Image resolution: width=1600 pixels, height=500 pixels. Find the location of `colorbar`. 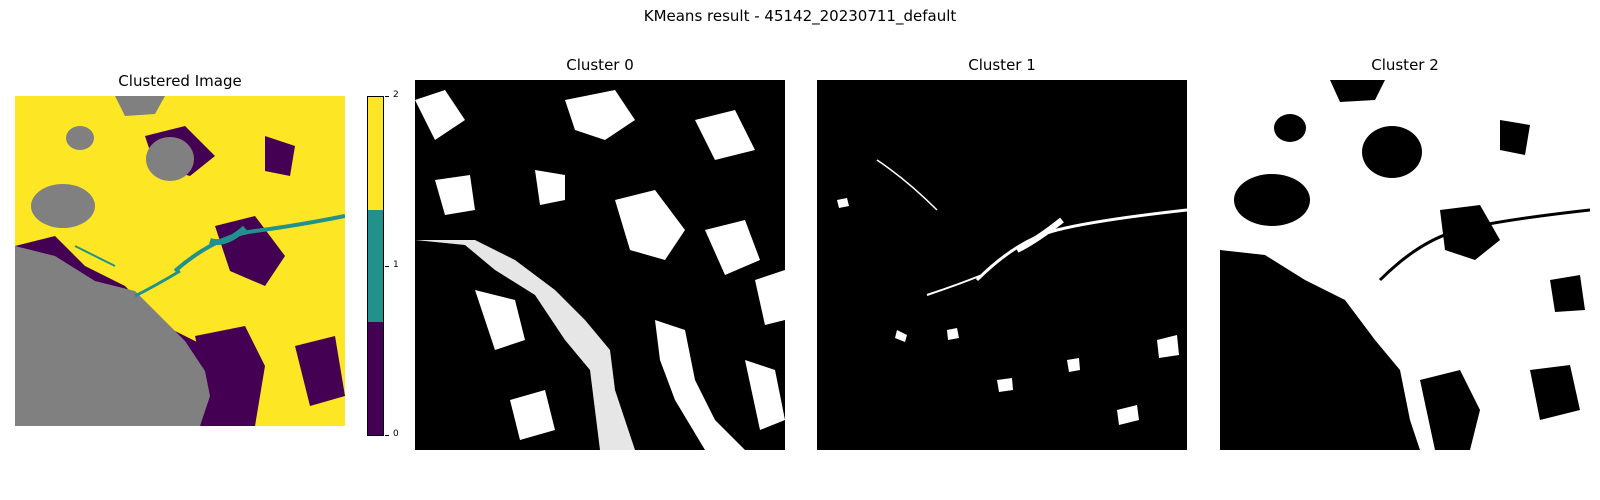

colorbar is located at coordinates (375, 266).